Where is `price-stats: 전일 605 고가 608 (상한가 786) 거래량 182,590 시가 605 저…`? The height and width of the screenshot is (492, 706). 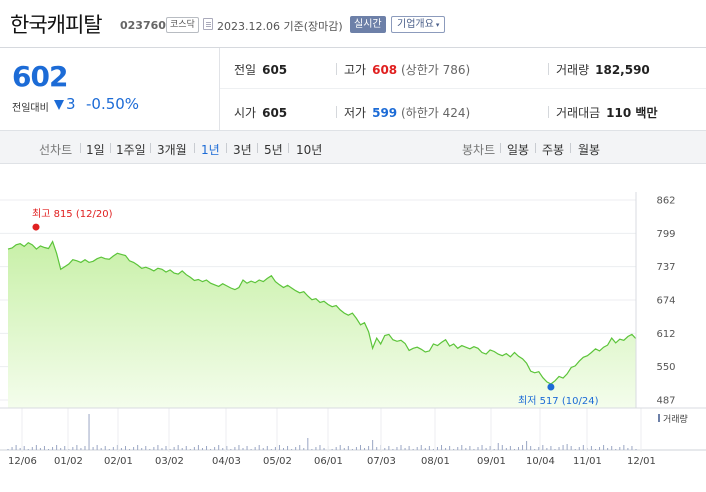
price-stats: 전일 605 고가 608 (상한가 786) 거래량 182,590 시가 605 저… is located at coordinates (463, 89).